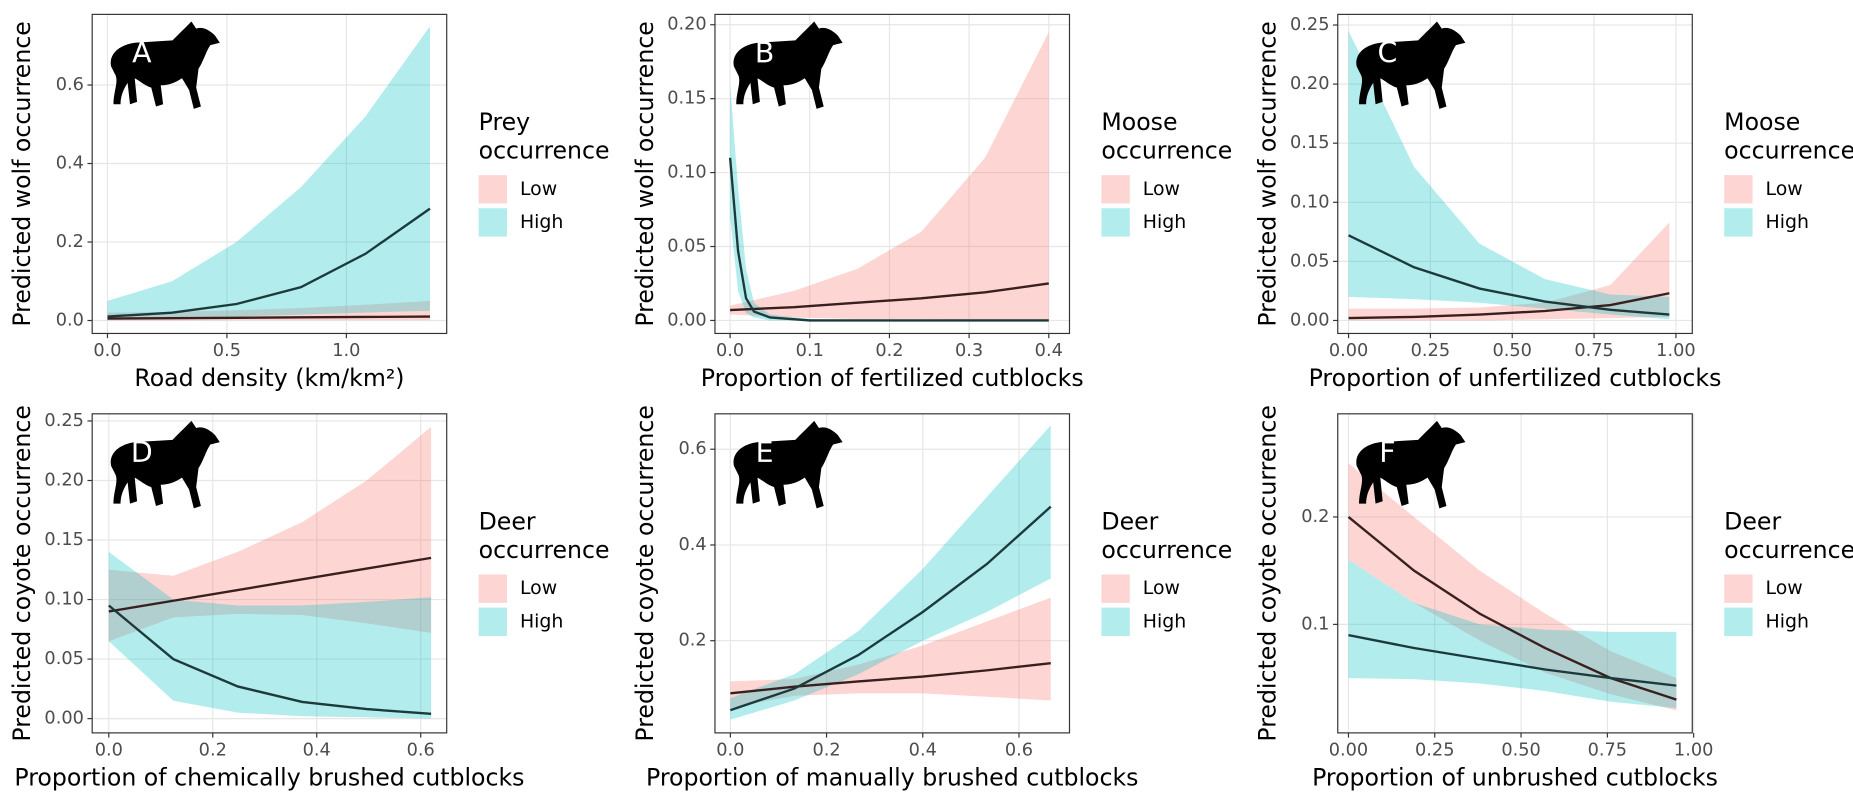  Describe the element at coordinates (63, 719) in the screenshot. I see `y-tick-label: 0.00` at that location.